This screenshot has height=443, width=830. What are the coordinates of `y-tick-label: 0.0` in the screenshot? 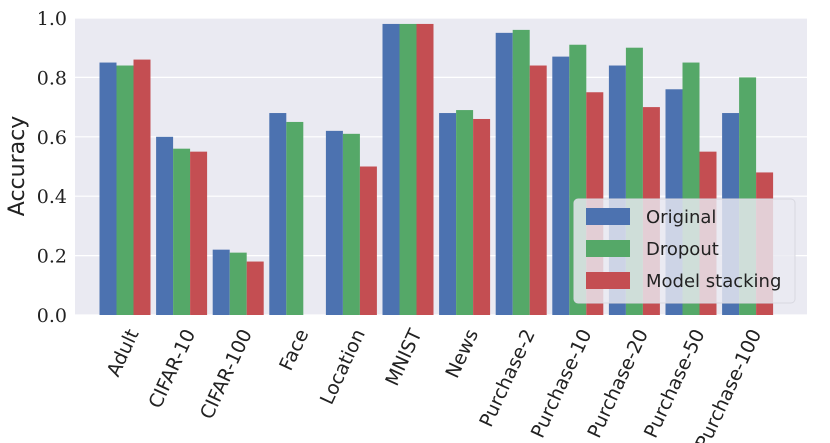 It's located at (52, 316).